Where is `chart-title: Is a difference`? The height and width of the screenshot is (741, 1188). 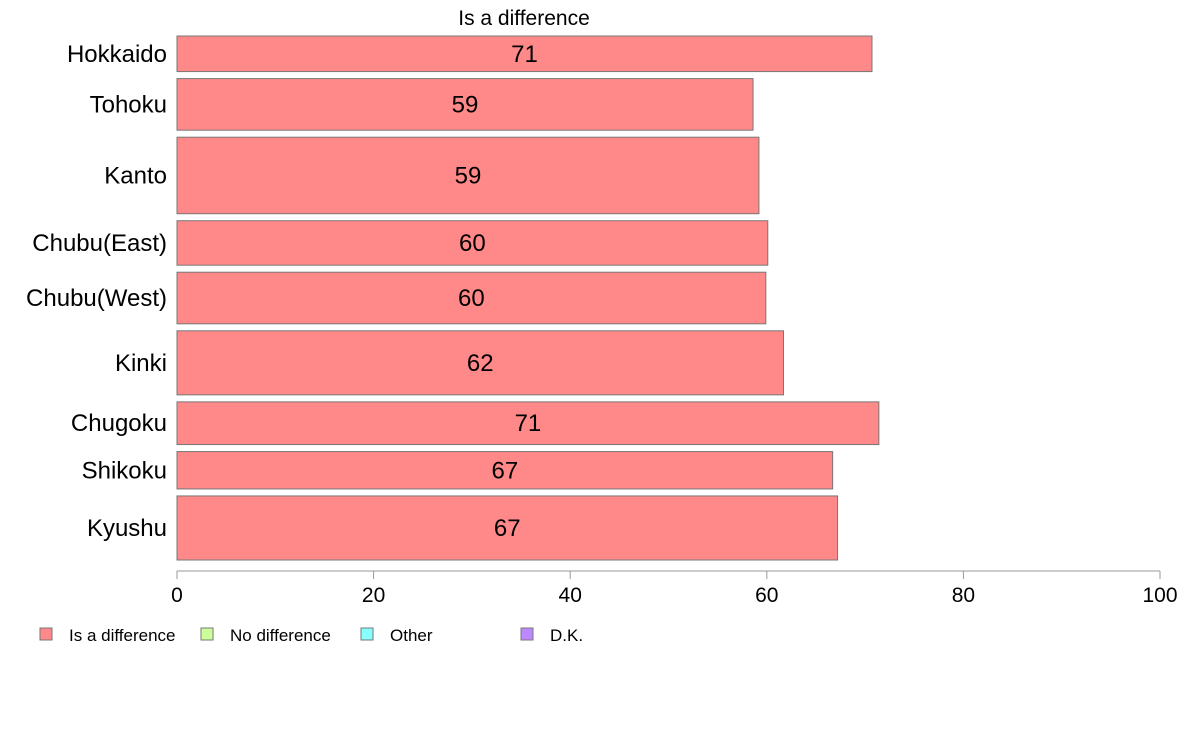 chart-title: Is a difference is located at coordinates (524, 18).